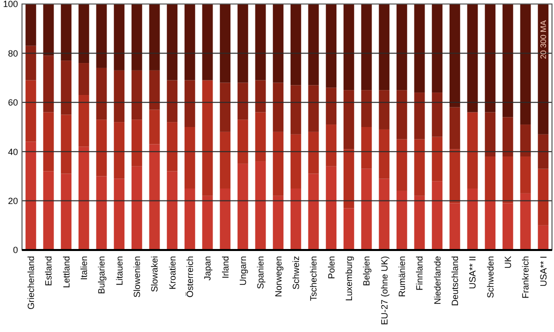 This screenshot has width=554, height=332. I want to click on x-tick-label: Ungarn, so click(243, 271).